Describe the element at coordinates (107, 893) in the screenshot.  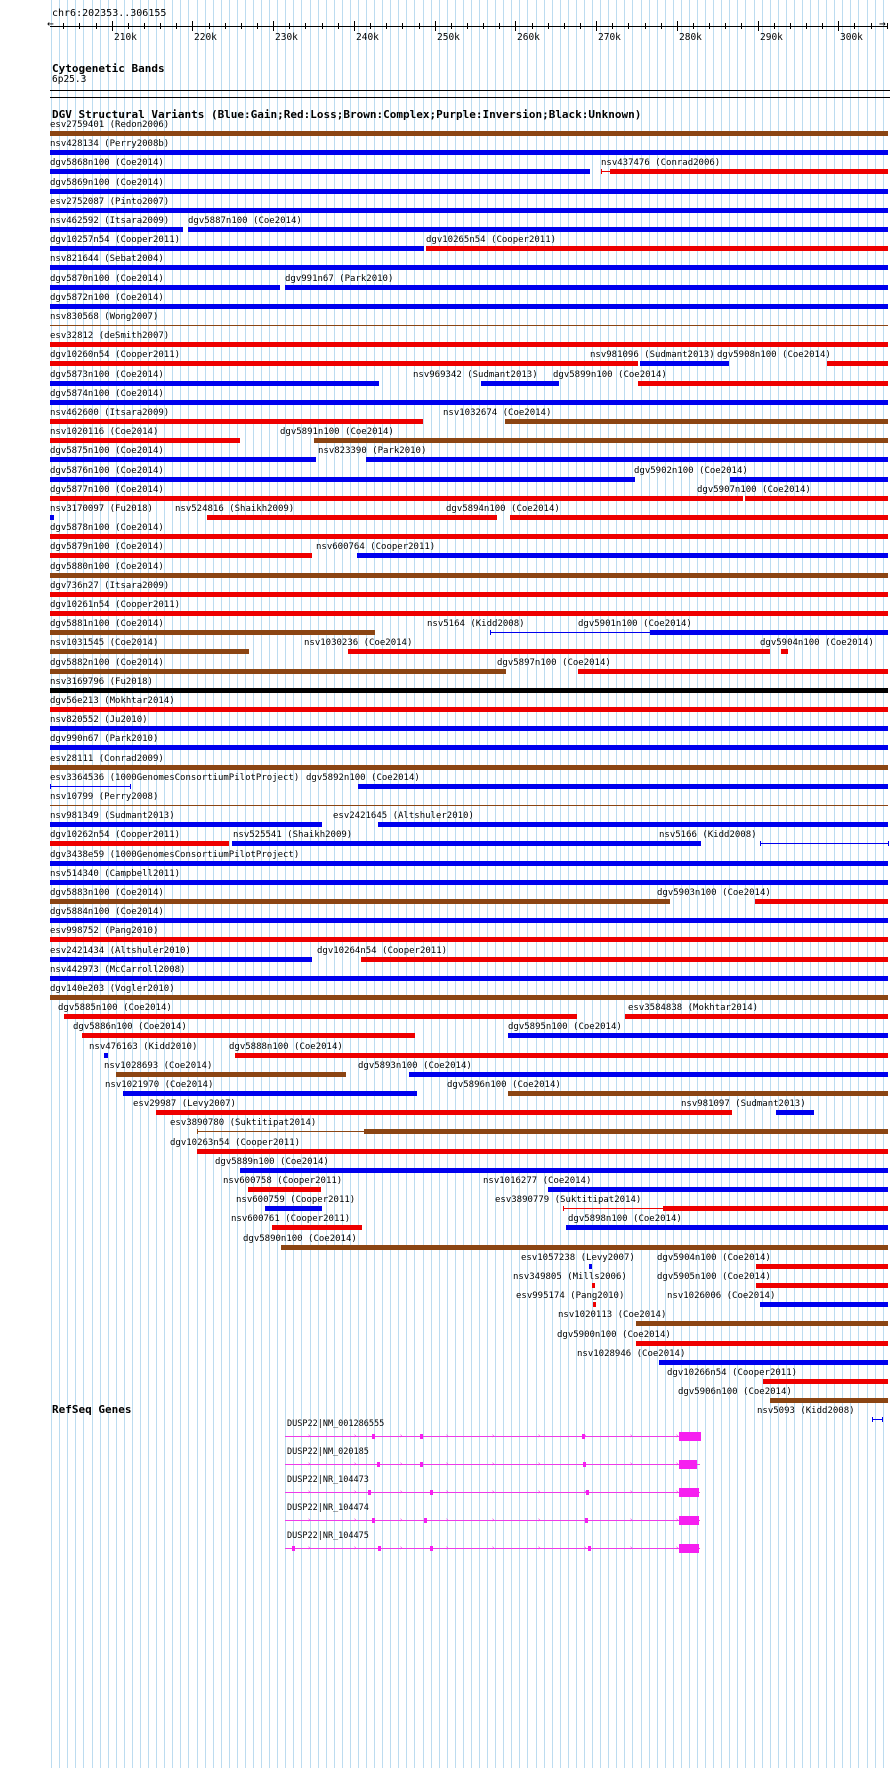
I see `variant-label: dgv5883n100 (Coe2014)` at that location.